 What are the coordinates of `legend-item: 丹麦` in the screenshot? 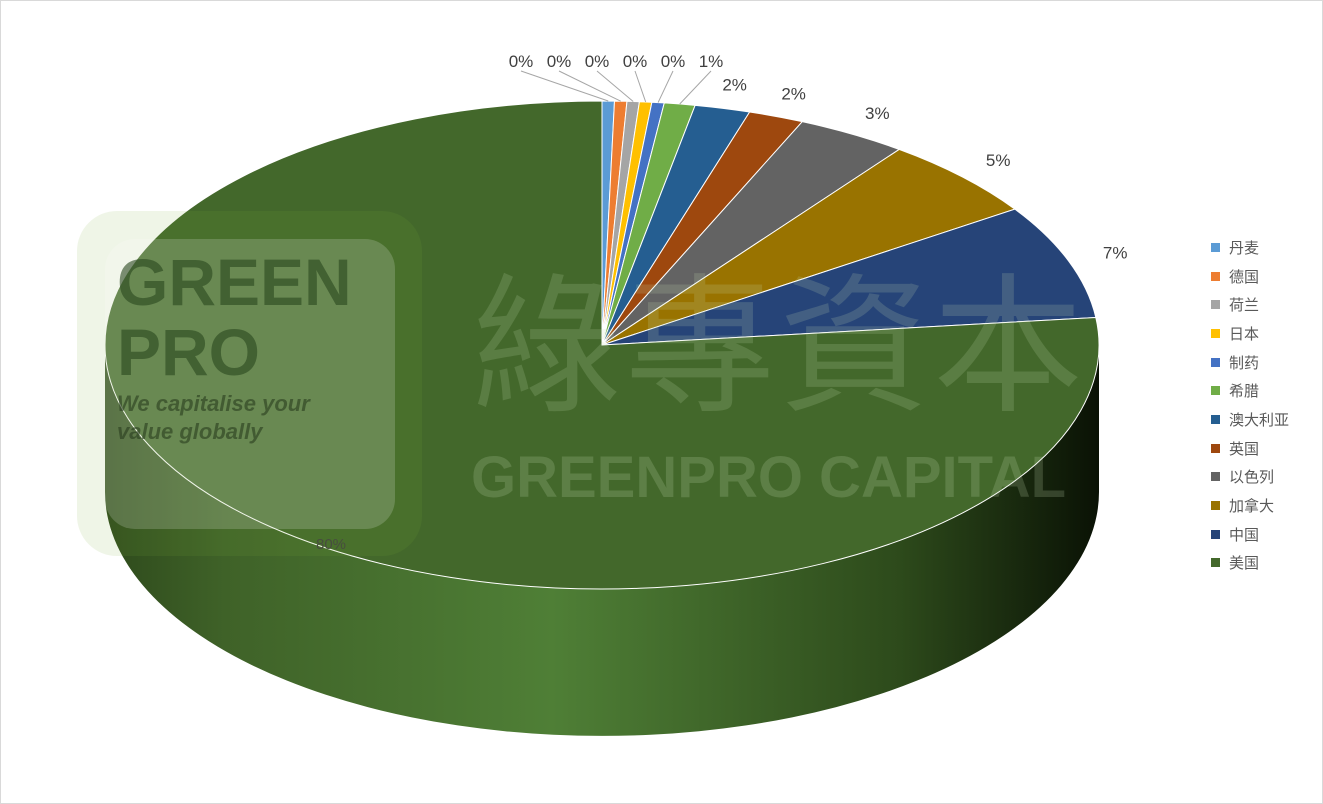 It's located at (1250, 247).